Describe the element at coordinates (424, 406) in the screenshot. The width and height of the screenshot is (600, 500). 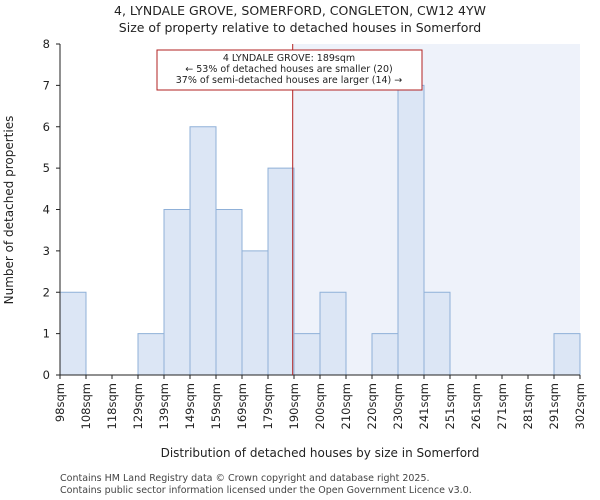
I see `x-tick-label: 241sqm` at that location.